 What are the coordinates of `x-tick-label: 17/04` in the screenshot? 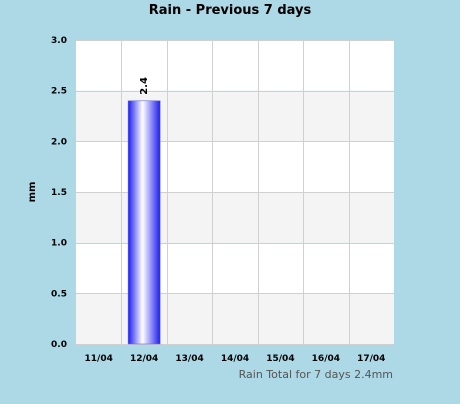 It's located at (371, 359).